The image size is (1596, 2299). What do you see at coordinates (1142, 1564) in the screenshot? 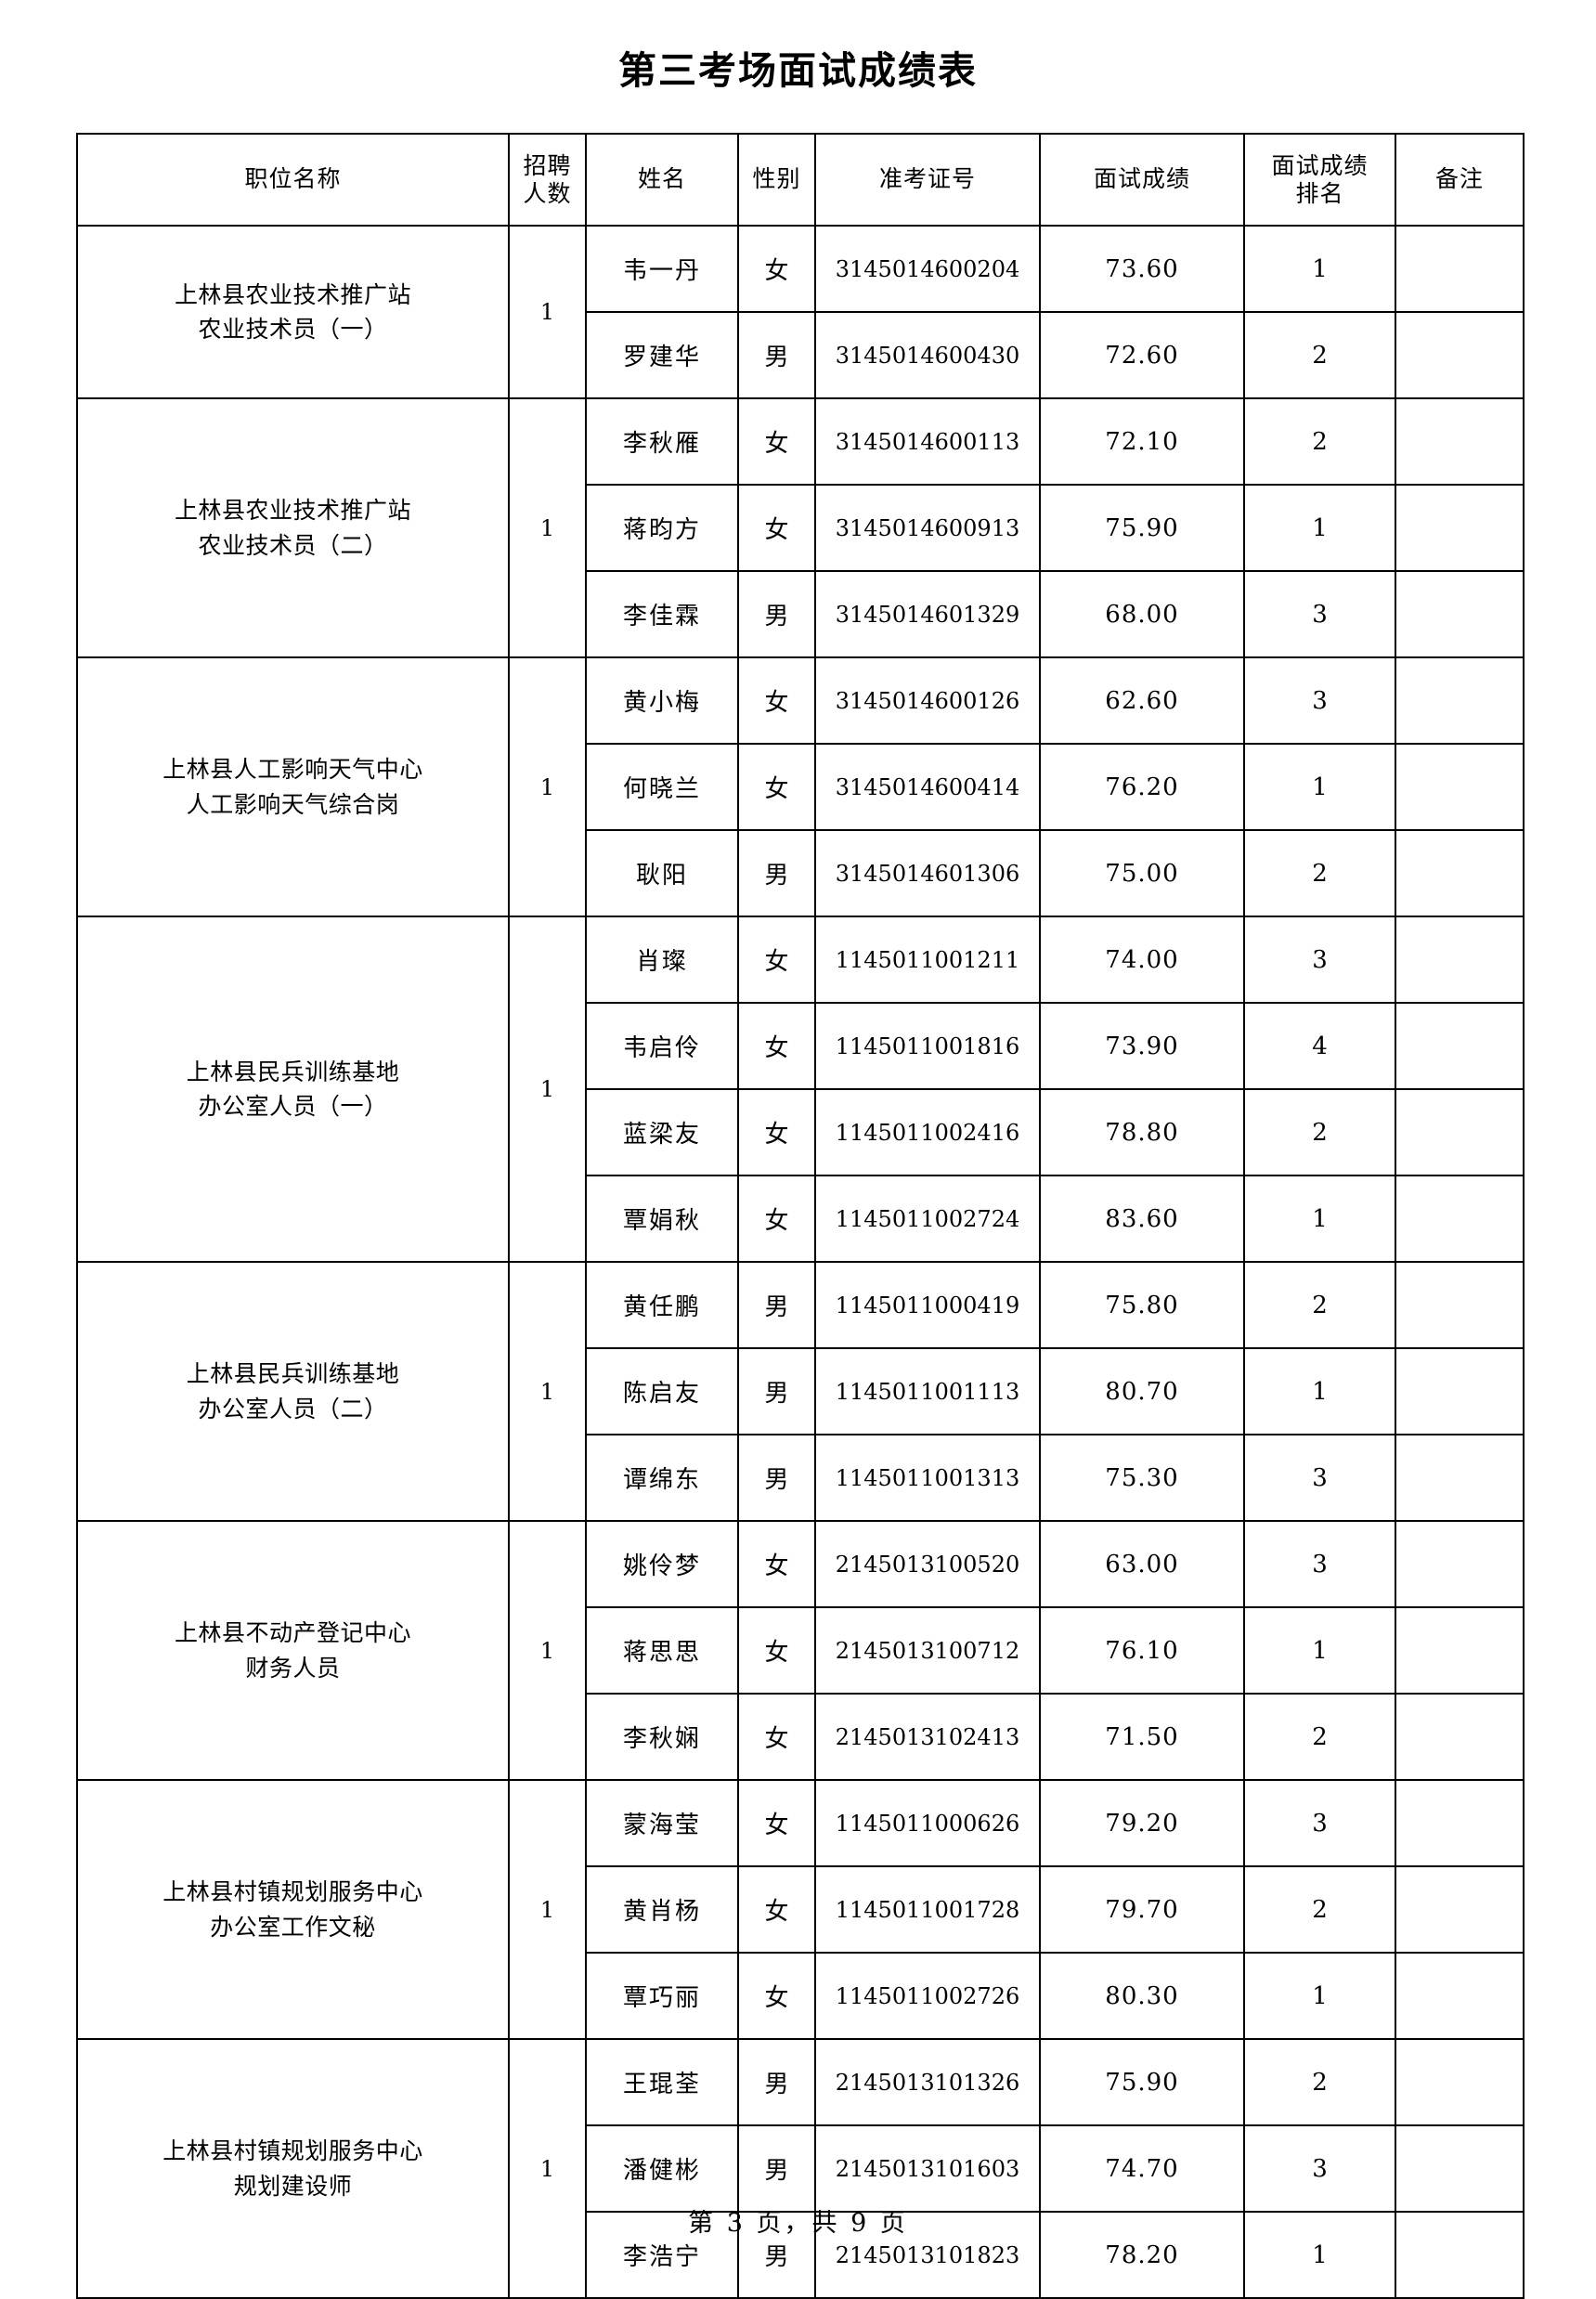
I see `interview-score-cell: 63.00` at bounding box center [1142, 1564].